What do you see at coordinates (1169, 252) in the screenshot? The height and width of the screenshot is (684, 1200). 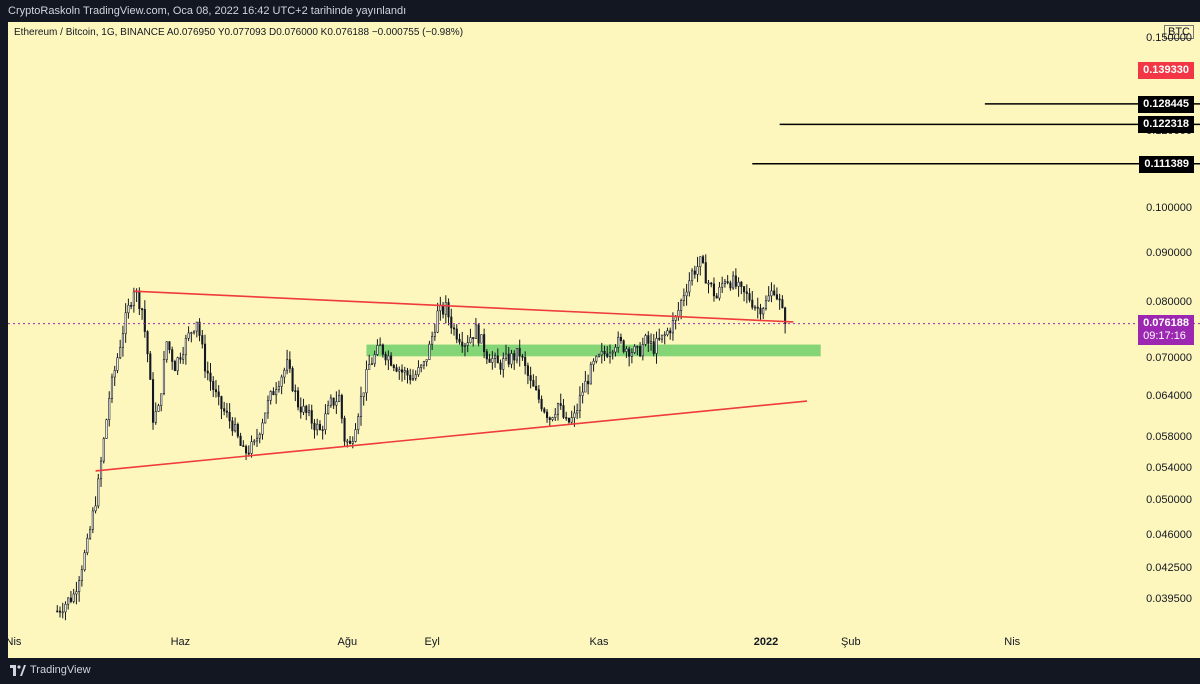 I see `y-tick-label: 0.090000` at bounding box center [1169, 252].